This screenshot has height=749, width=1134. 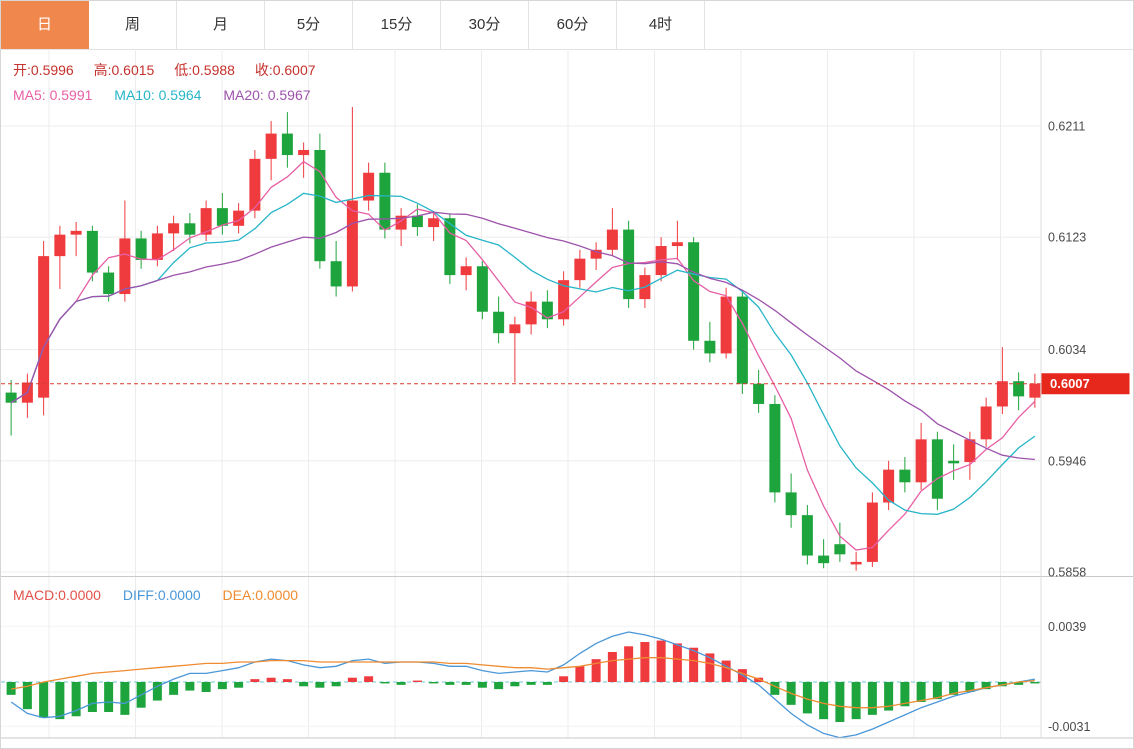 I want to click on tab-week: 周, so click(x=133, y=25).